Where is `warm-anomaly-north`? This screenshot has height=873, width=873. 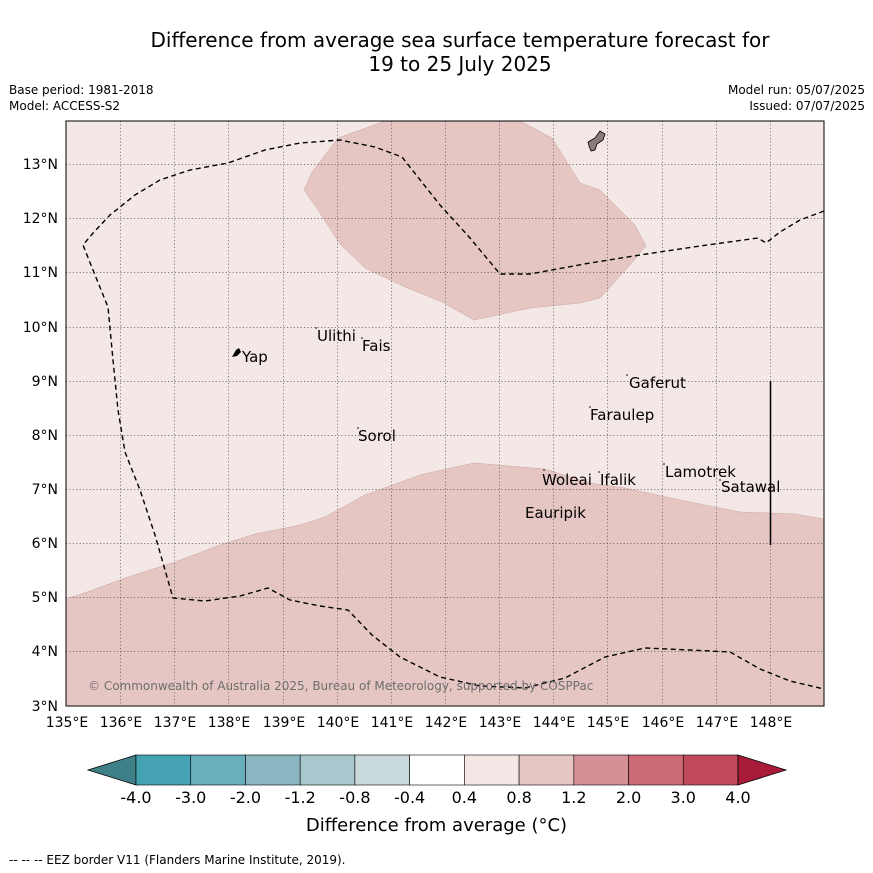 warm-anomaly-north is located at coordinates (475, 221).